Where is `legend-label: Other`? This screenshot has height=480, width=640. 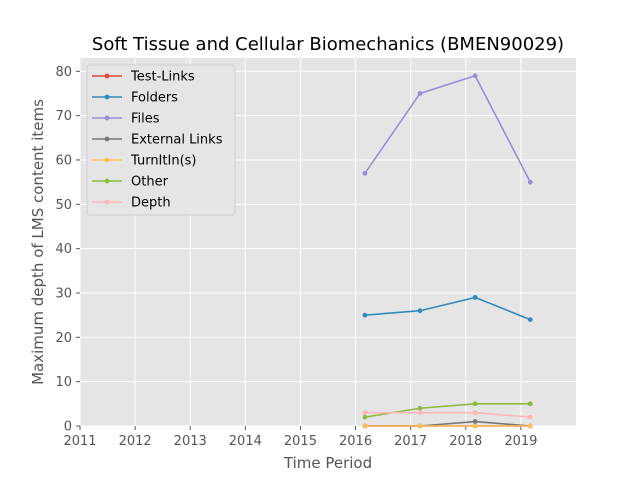 legend-label: Other is located at coordinates (150, 182).